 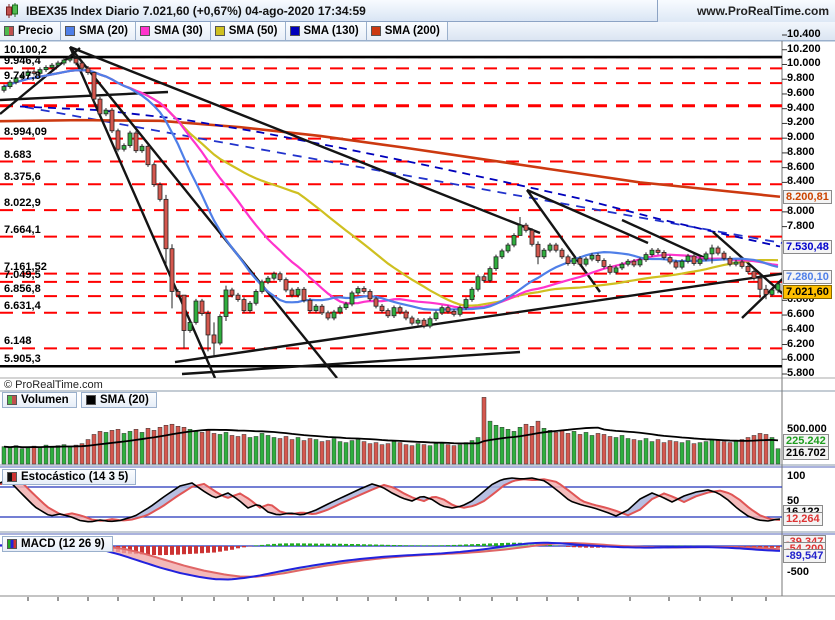 I want to click on website-link: www.ProRealTime.com, so click(x=746, y=11).